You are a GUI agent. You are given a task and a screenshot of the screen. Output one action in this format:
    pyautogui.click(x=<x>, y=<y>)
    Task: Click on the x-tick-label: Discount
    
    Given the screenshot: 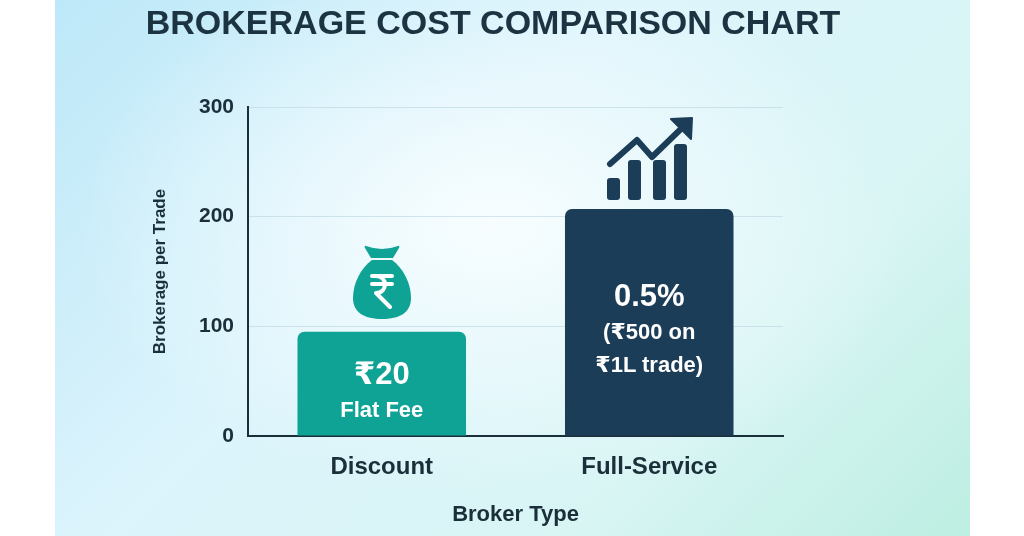 What is the action you would take?
    pyautogui.click(x=382, y=466)
    